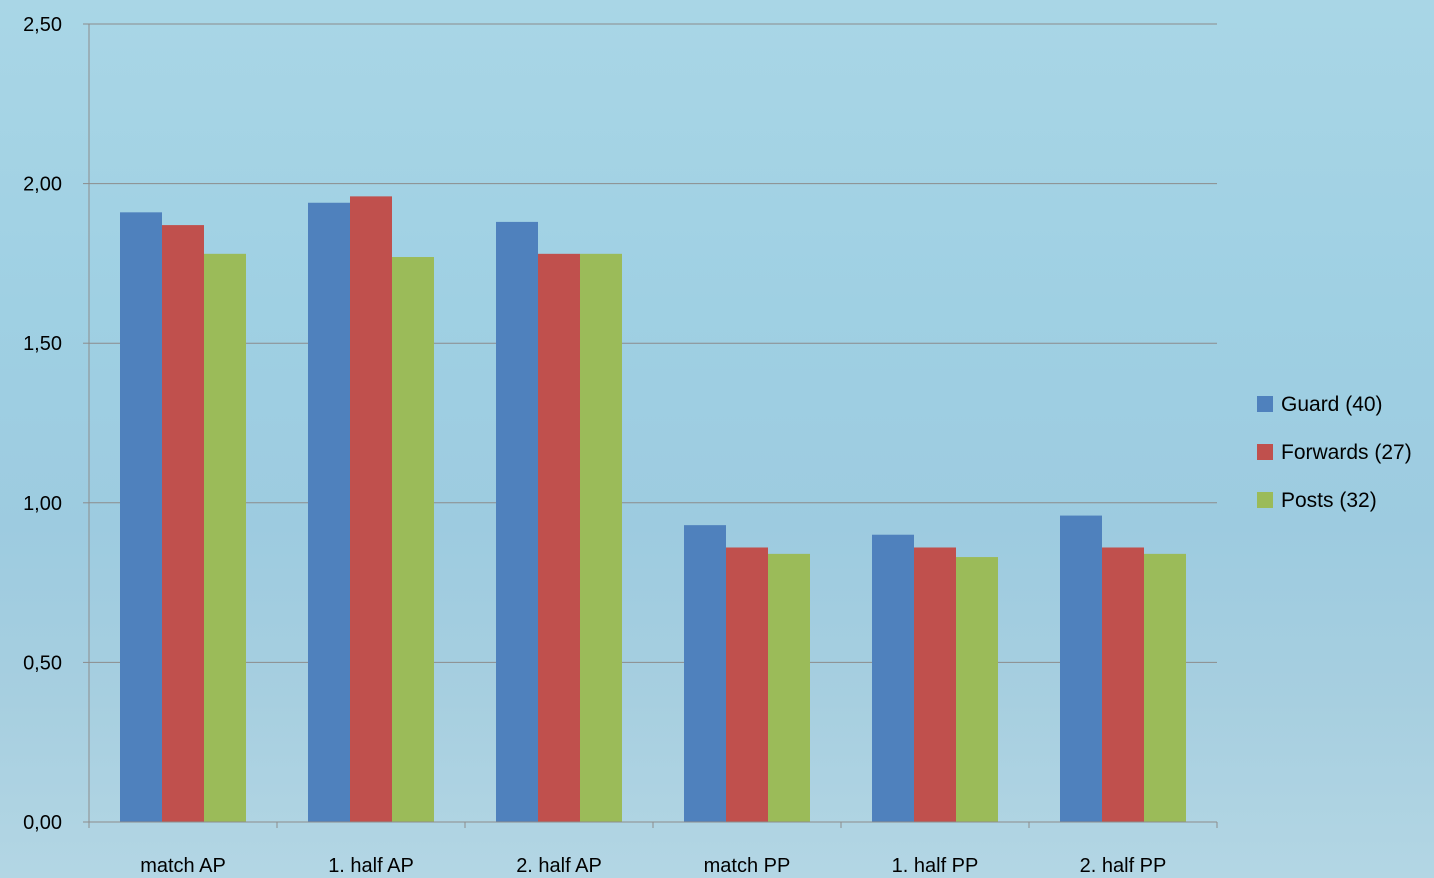 The width and height of the screenshot is (1434, 878). I want to click on y-tick-label: 1,00, so click(42, 504).